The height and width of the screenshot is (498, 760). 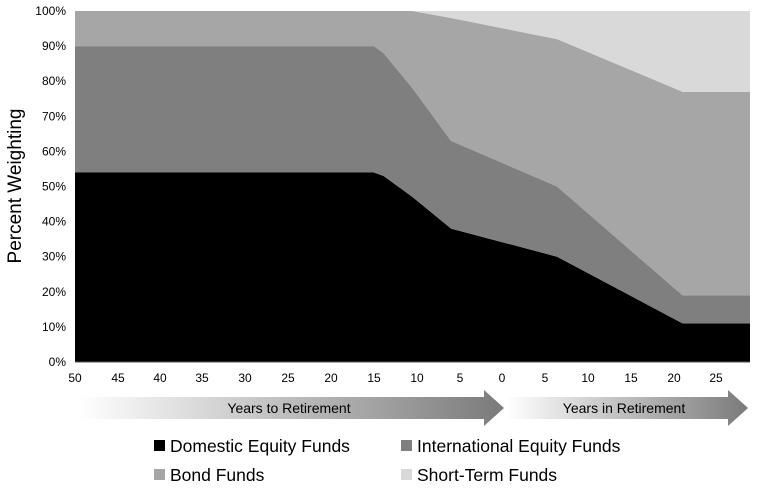 What do you see at coordinates (58, 362) in the screenshot?
I see `y-tick-label: 0%` at bounding box center [58, 362].